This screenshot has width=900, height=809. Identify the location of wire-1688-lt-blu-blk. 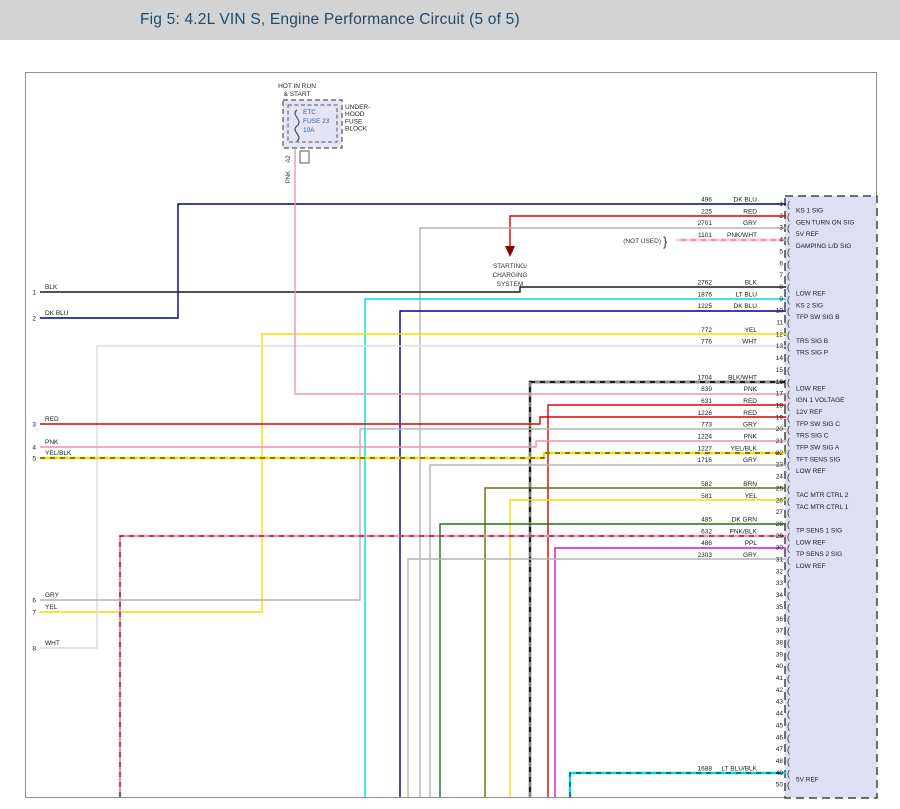
(677, 784).